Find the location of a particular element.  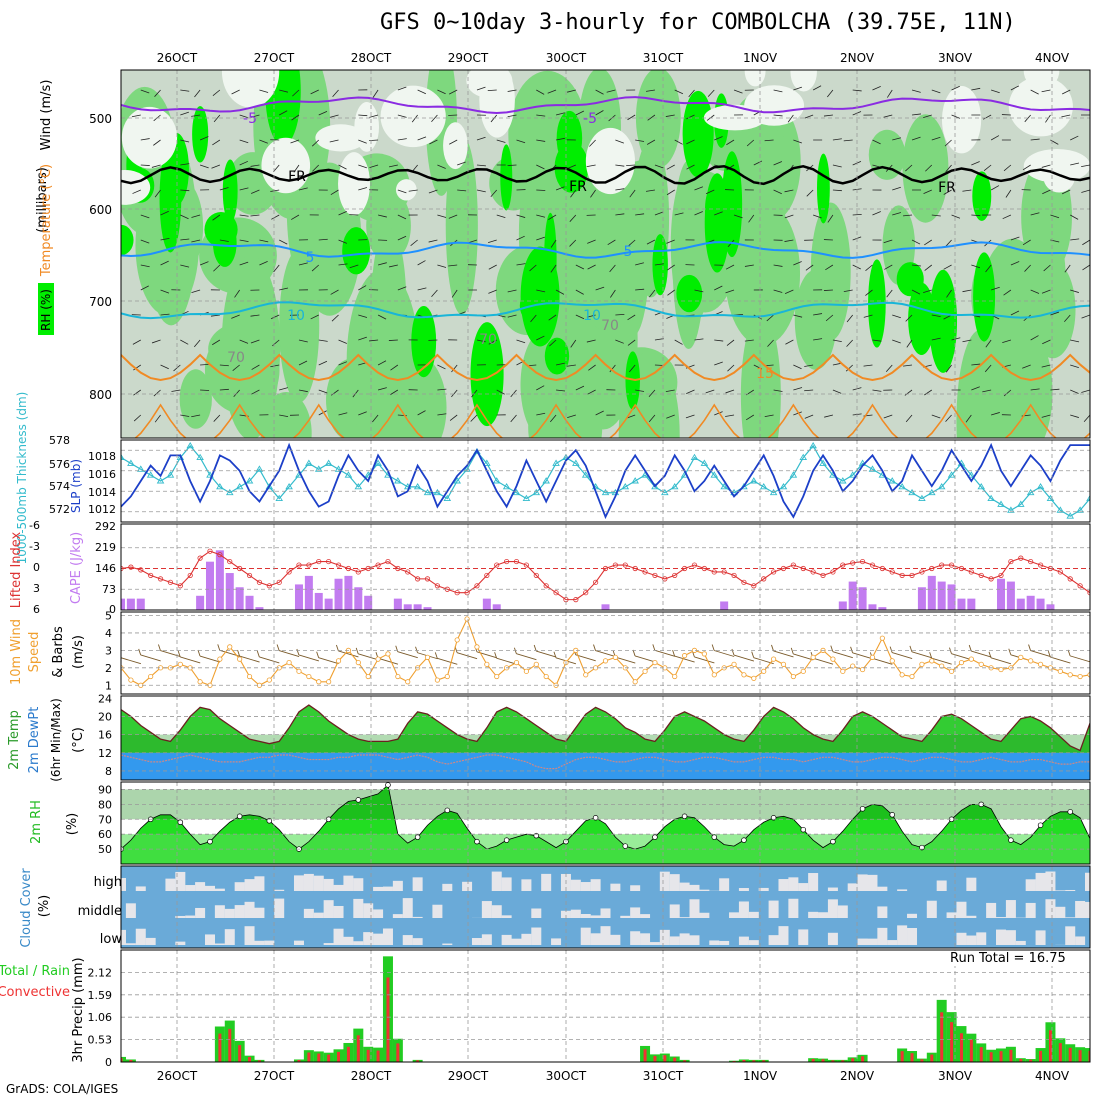

precip-axis-label: 3hr Precip (mm) is located at coordinates (78, 1009).